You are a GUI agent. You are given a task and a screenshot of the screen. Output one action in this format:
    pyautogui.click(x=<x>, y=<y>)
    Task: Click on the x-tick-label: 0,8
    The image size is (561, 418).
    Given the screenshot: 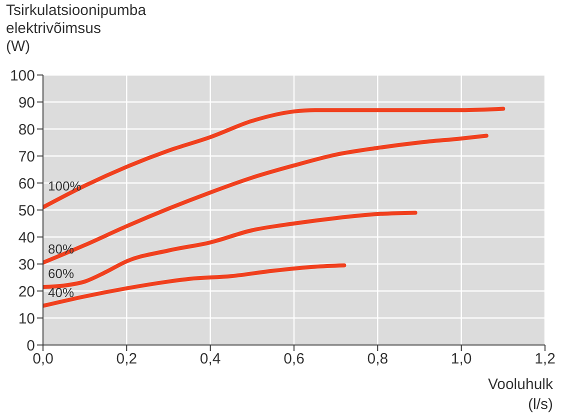 What is the action you would take?
    pyautogui.click(x=377, y=359)
    